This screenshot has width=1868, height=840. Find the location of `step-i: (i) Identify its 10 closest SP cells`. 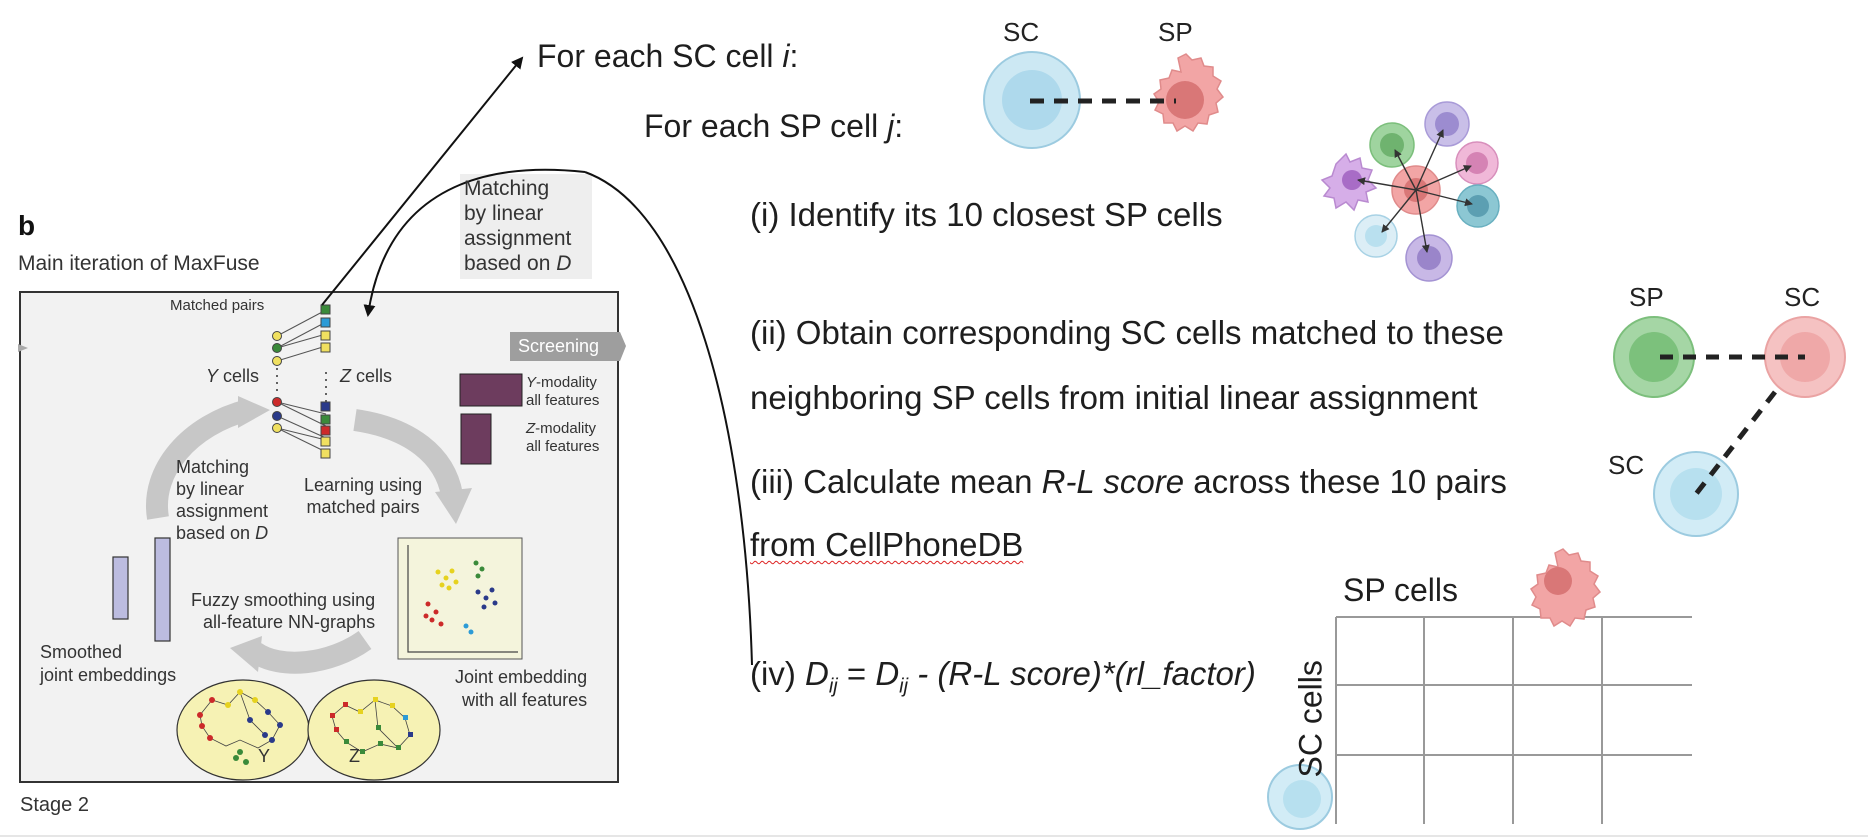

step-i: (i) Identify its 10 closest SP cells is located at coordinates (986, 214).